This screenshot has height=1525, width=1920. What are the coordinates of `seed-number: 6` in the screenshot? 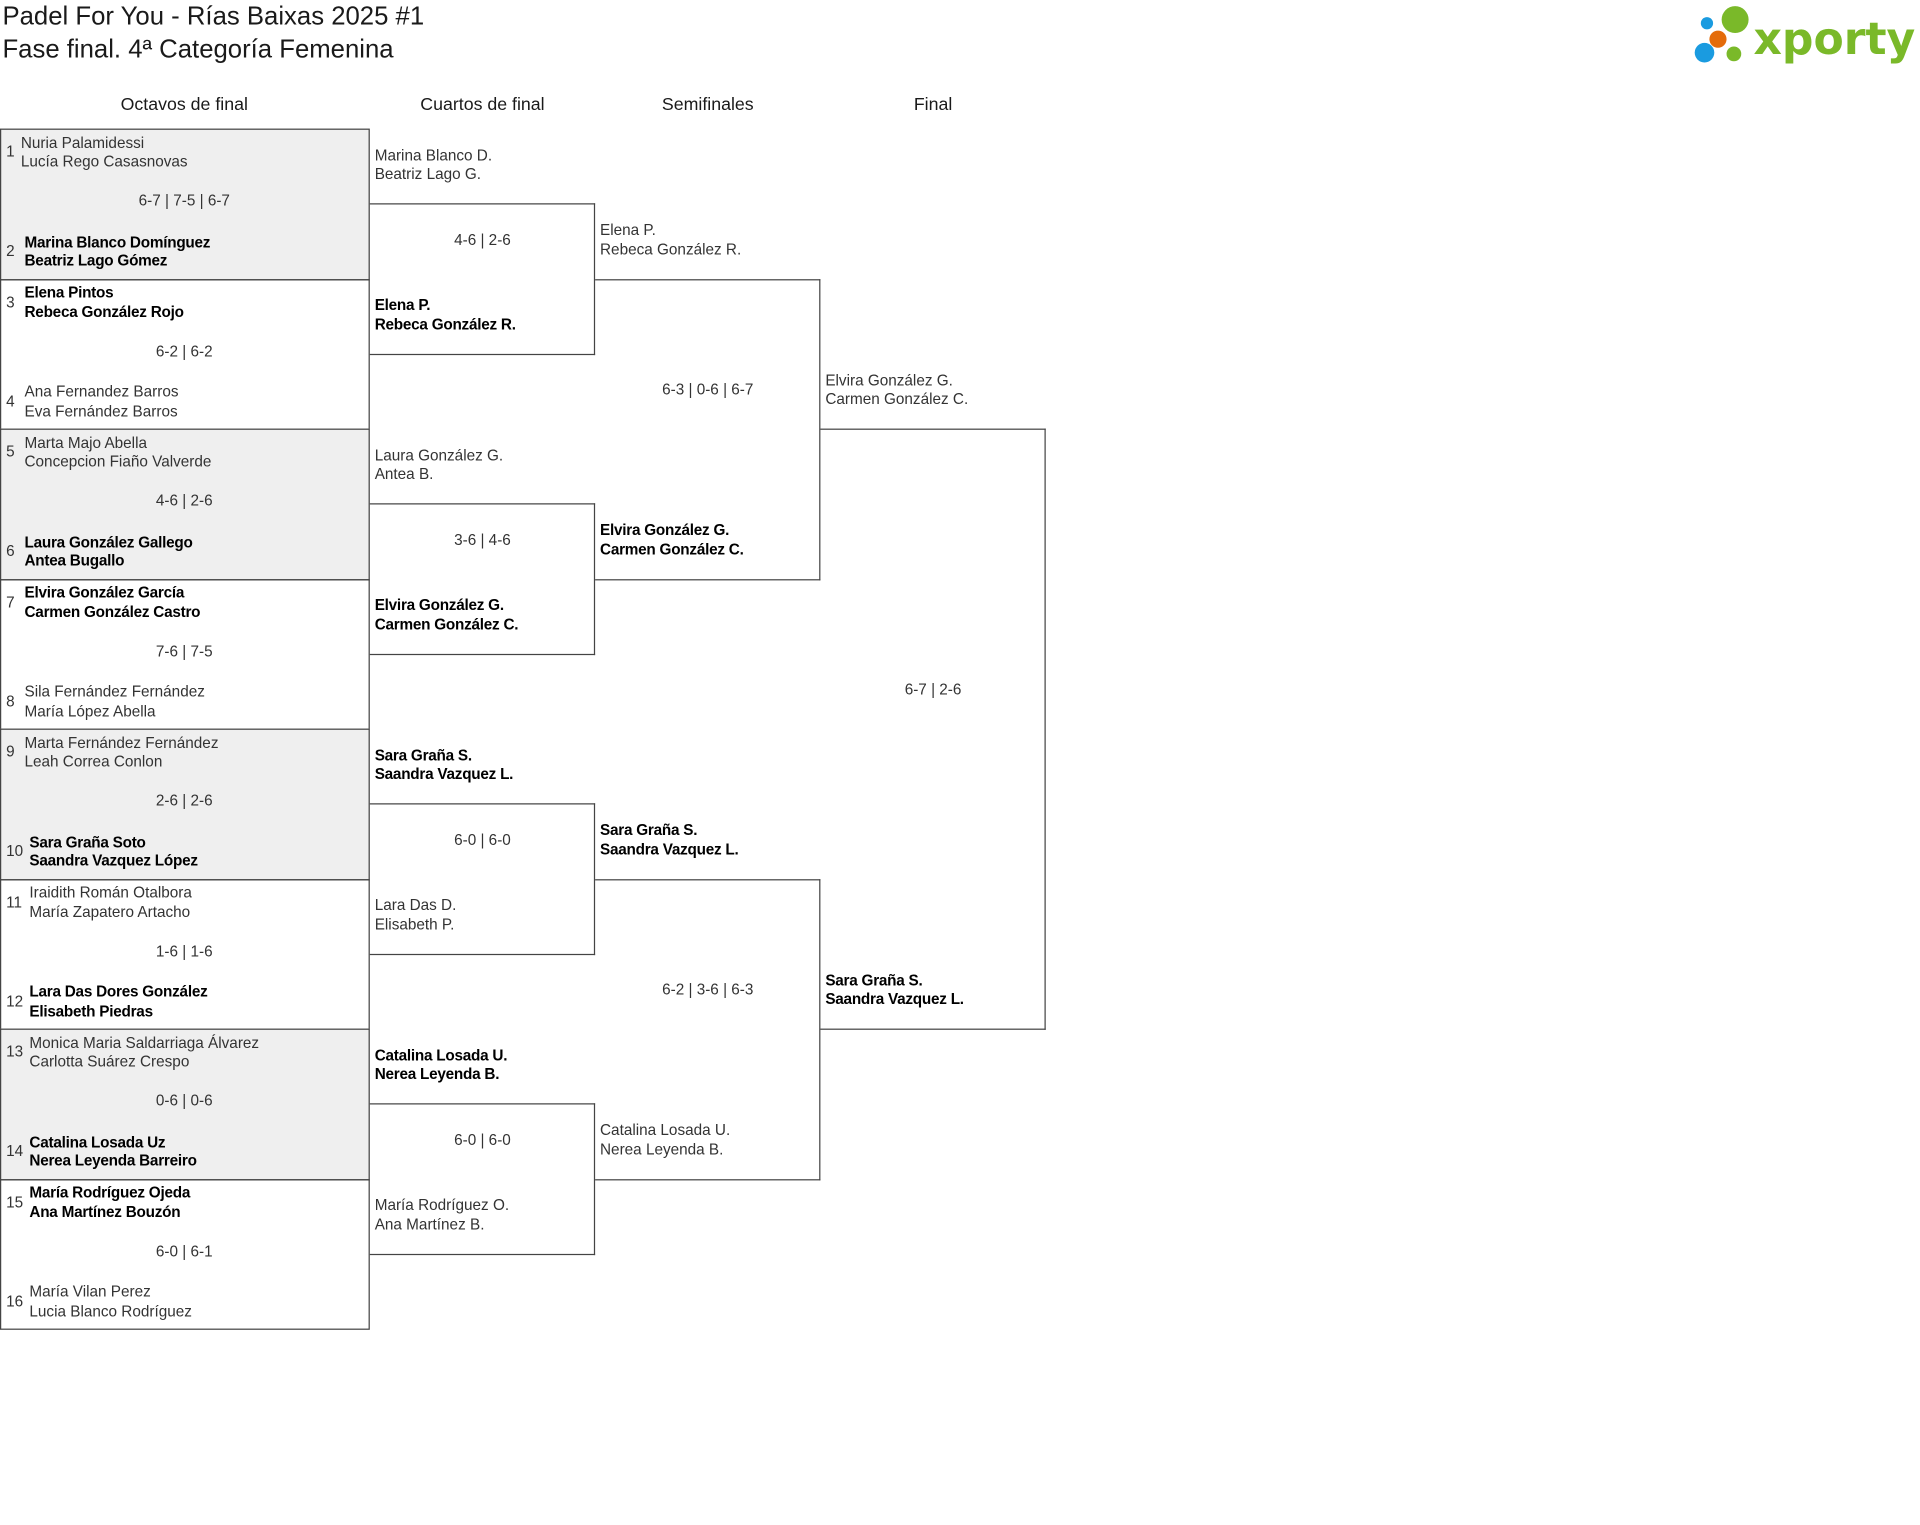 It's located at (10, 551).